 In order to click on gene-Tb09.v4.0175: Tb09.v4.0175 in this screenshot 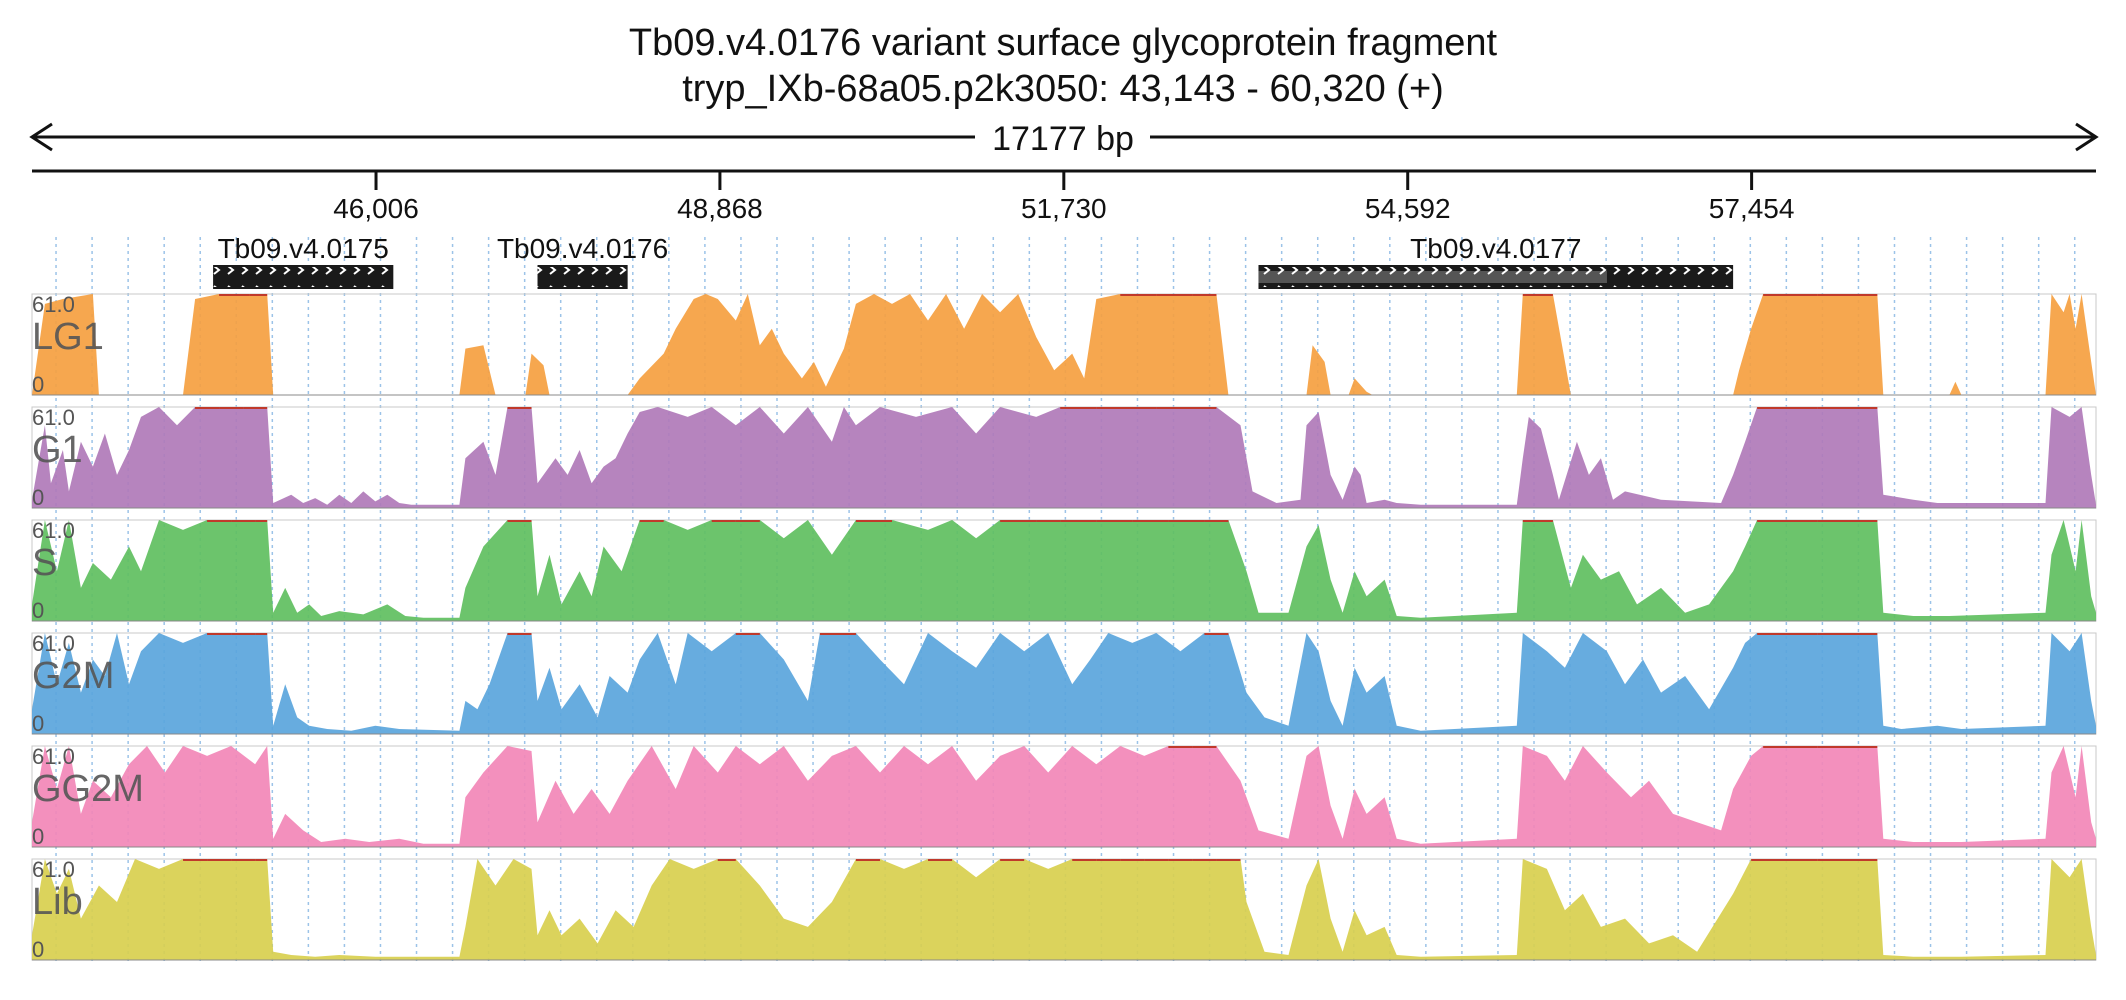, I will do `click(303, 261)`.